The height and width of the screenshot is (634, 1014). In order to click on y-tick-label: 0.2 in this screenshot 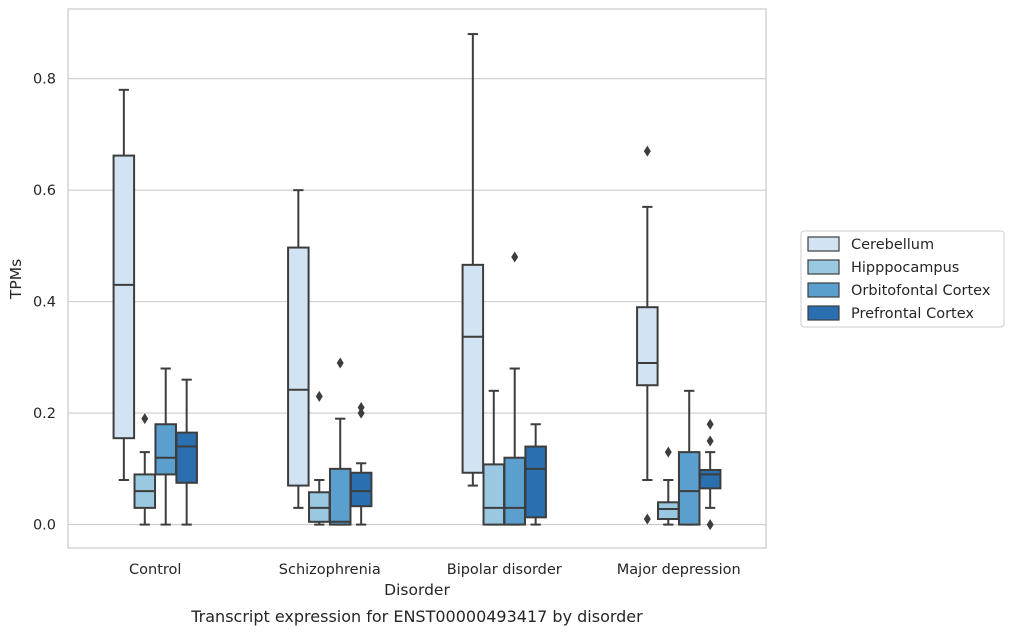, I will do `click(44, 414)`.